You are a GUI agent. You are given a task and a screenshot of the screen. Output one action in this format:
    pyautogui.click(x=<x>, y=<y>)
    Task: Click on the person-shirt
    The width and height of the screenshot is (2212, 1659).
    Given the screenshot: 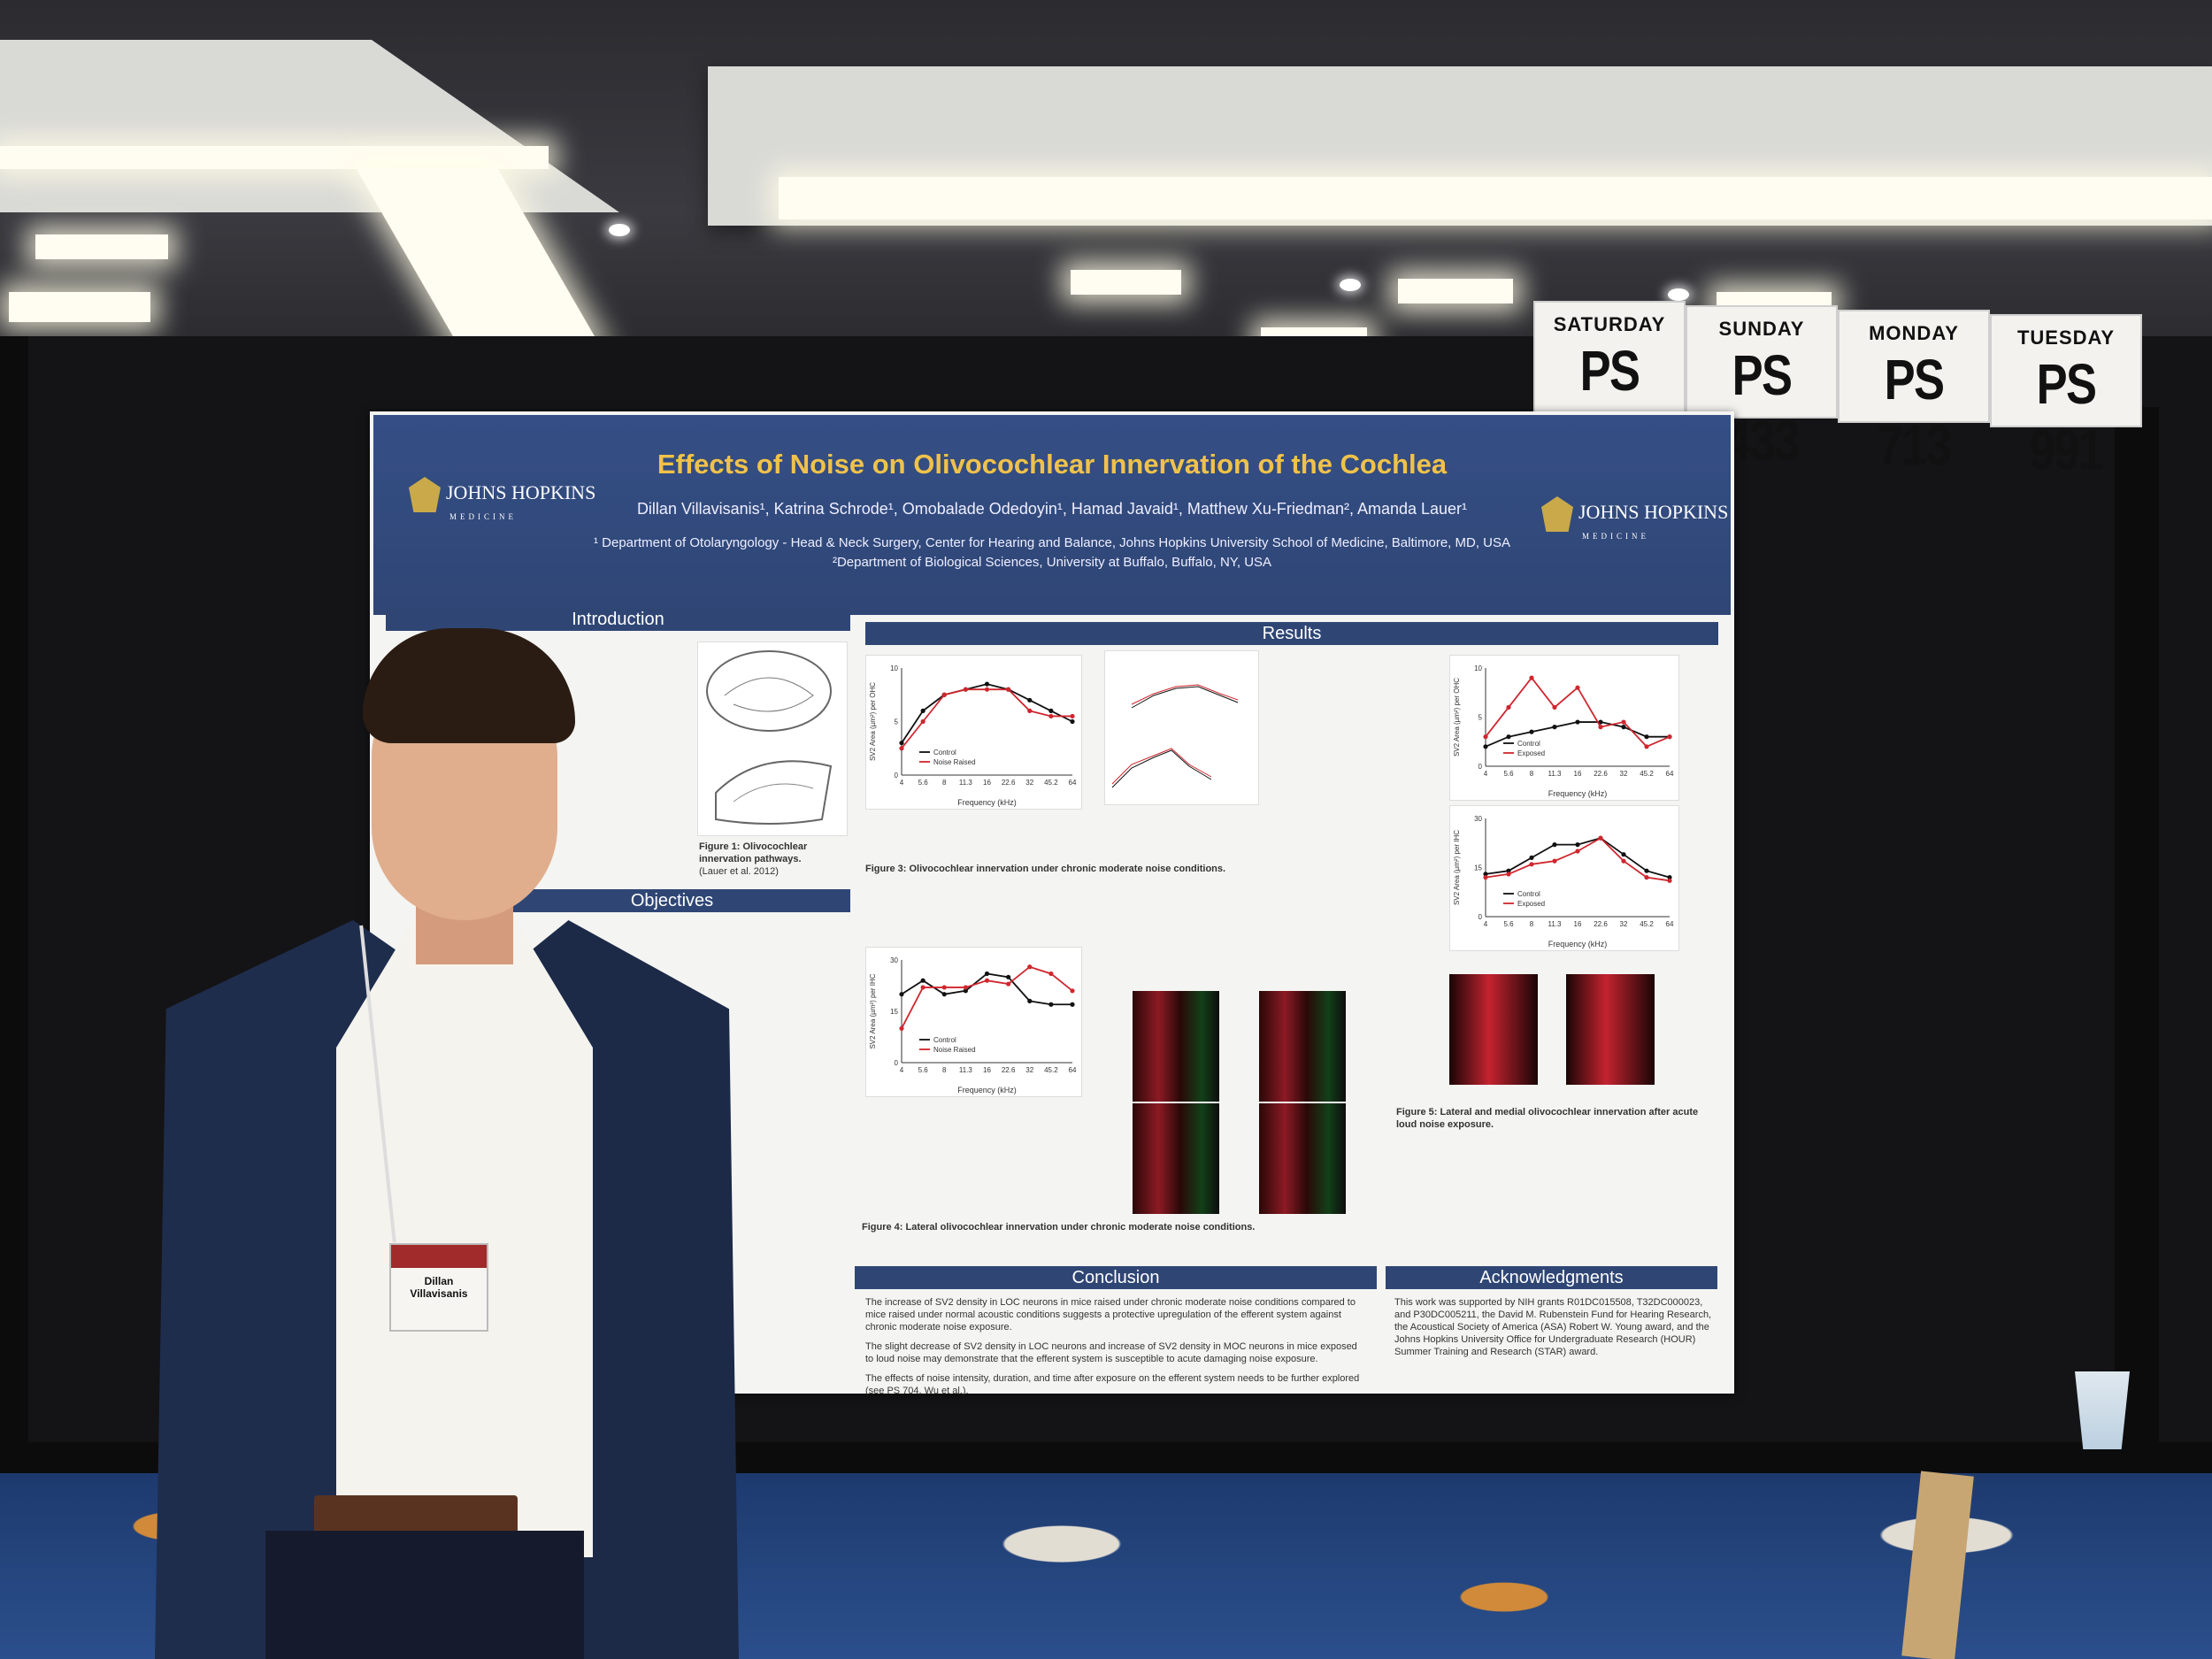 What is the action you would take?
    pyautogui.click(x=465, y=1239)
    